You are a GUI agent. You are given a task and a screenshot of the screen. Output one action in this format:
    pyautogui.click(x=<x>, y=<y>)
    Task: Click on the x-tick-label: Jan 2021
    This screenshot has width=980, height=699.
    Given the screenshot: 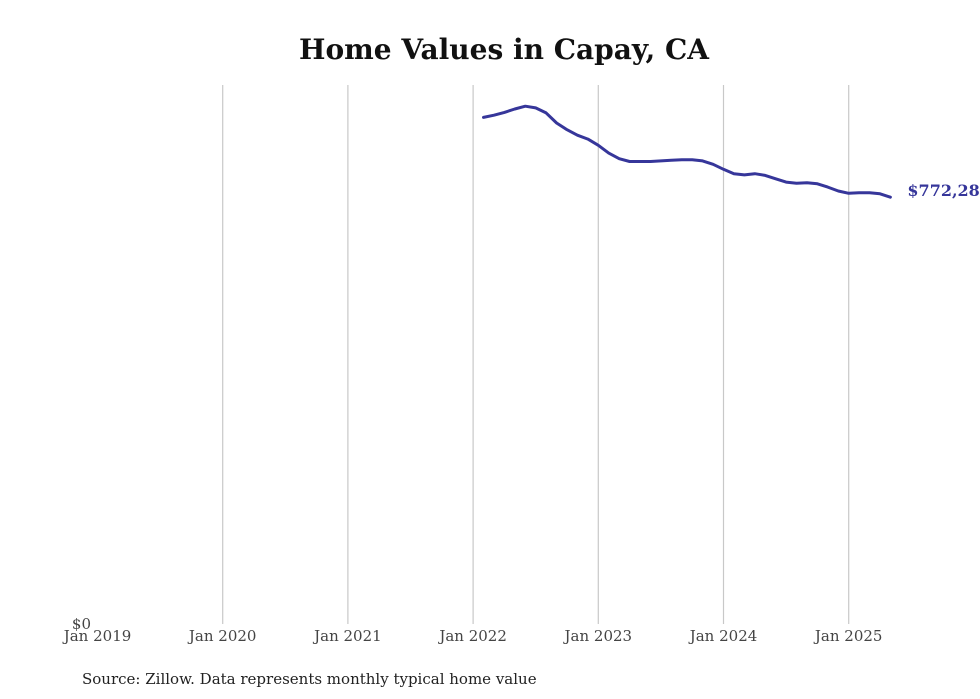 What is the action you would take?
    pyautogui.click(x=347, y=636)
    